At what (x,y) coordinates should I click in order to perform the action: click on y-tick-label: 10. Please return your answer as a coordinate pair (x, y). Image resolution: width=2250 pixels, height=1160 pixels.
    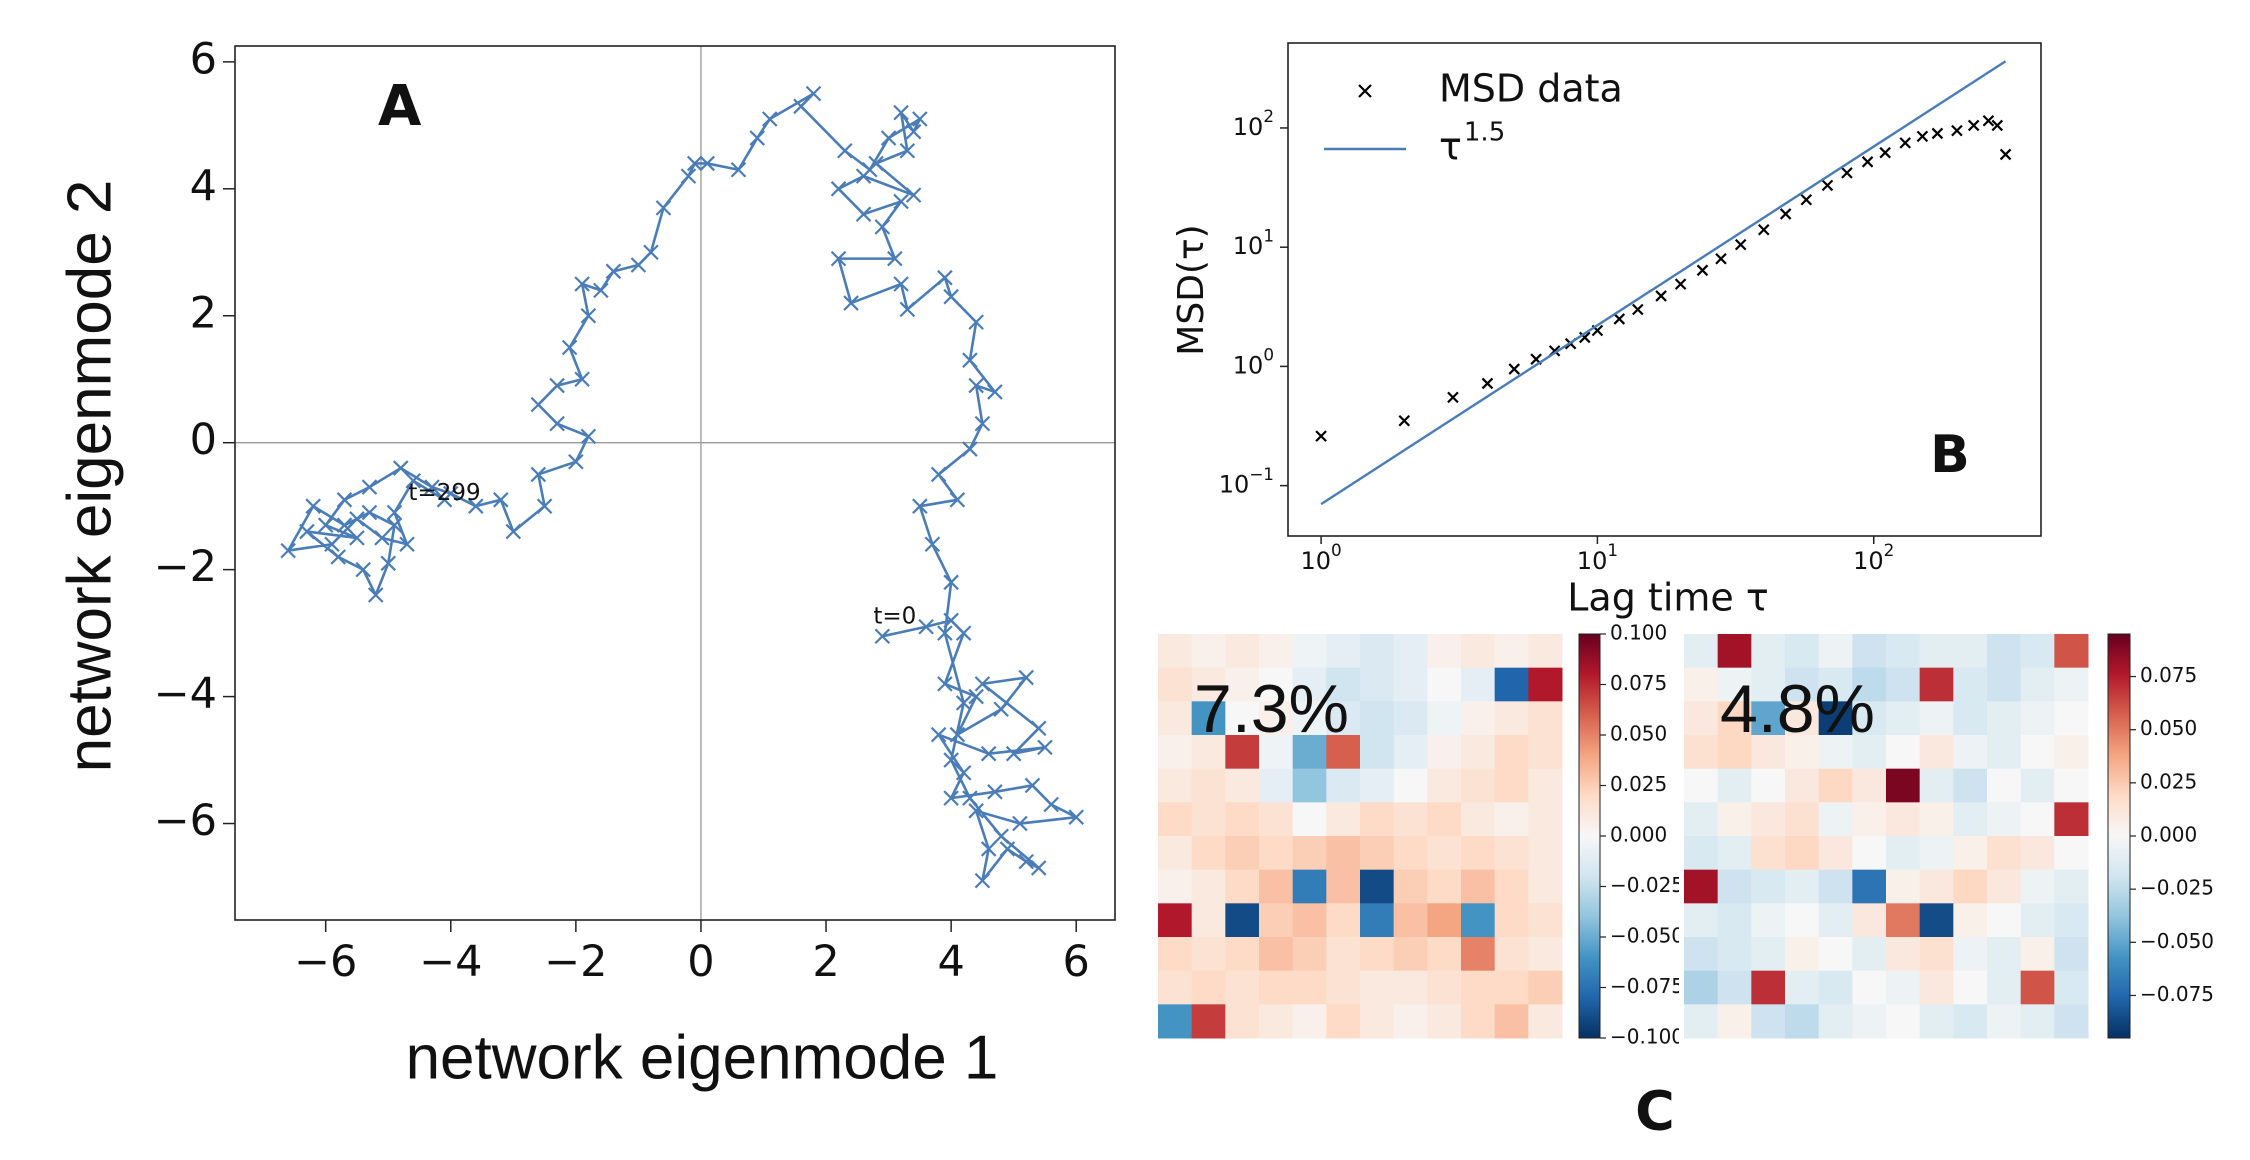
    Looking at the image, I should click on (1234, 485).